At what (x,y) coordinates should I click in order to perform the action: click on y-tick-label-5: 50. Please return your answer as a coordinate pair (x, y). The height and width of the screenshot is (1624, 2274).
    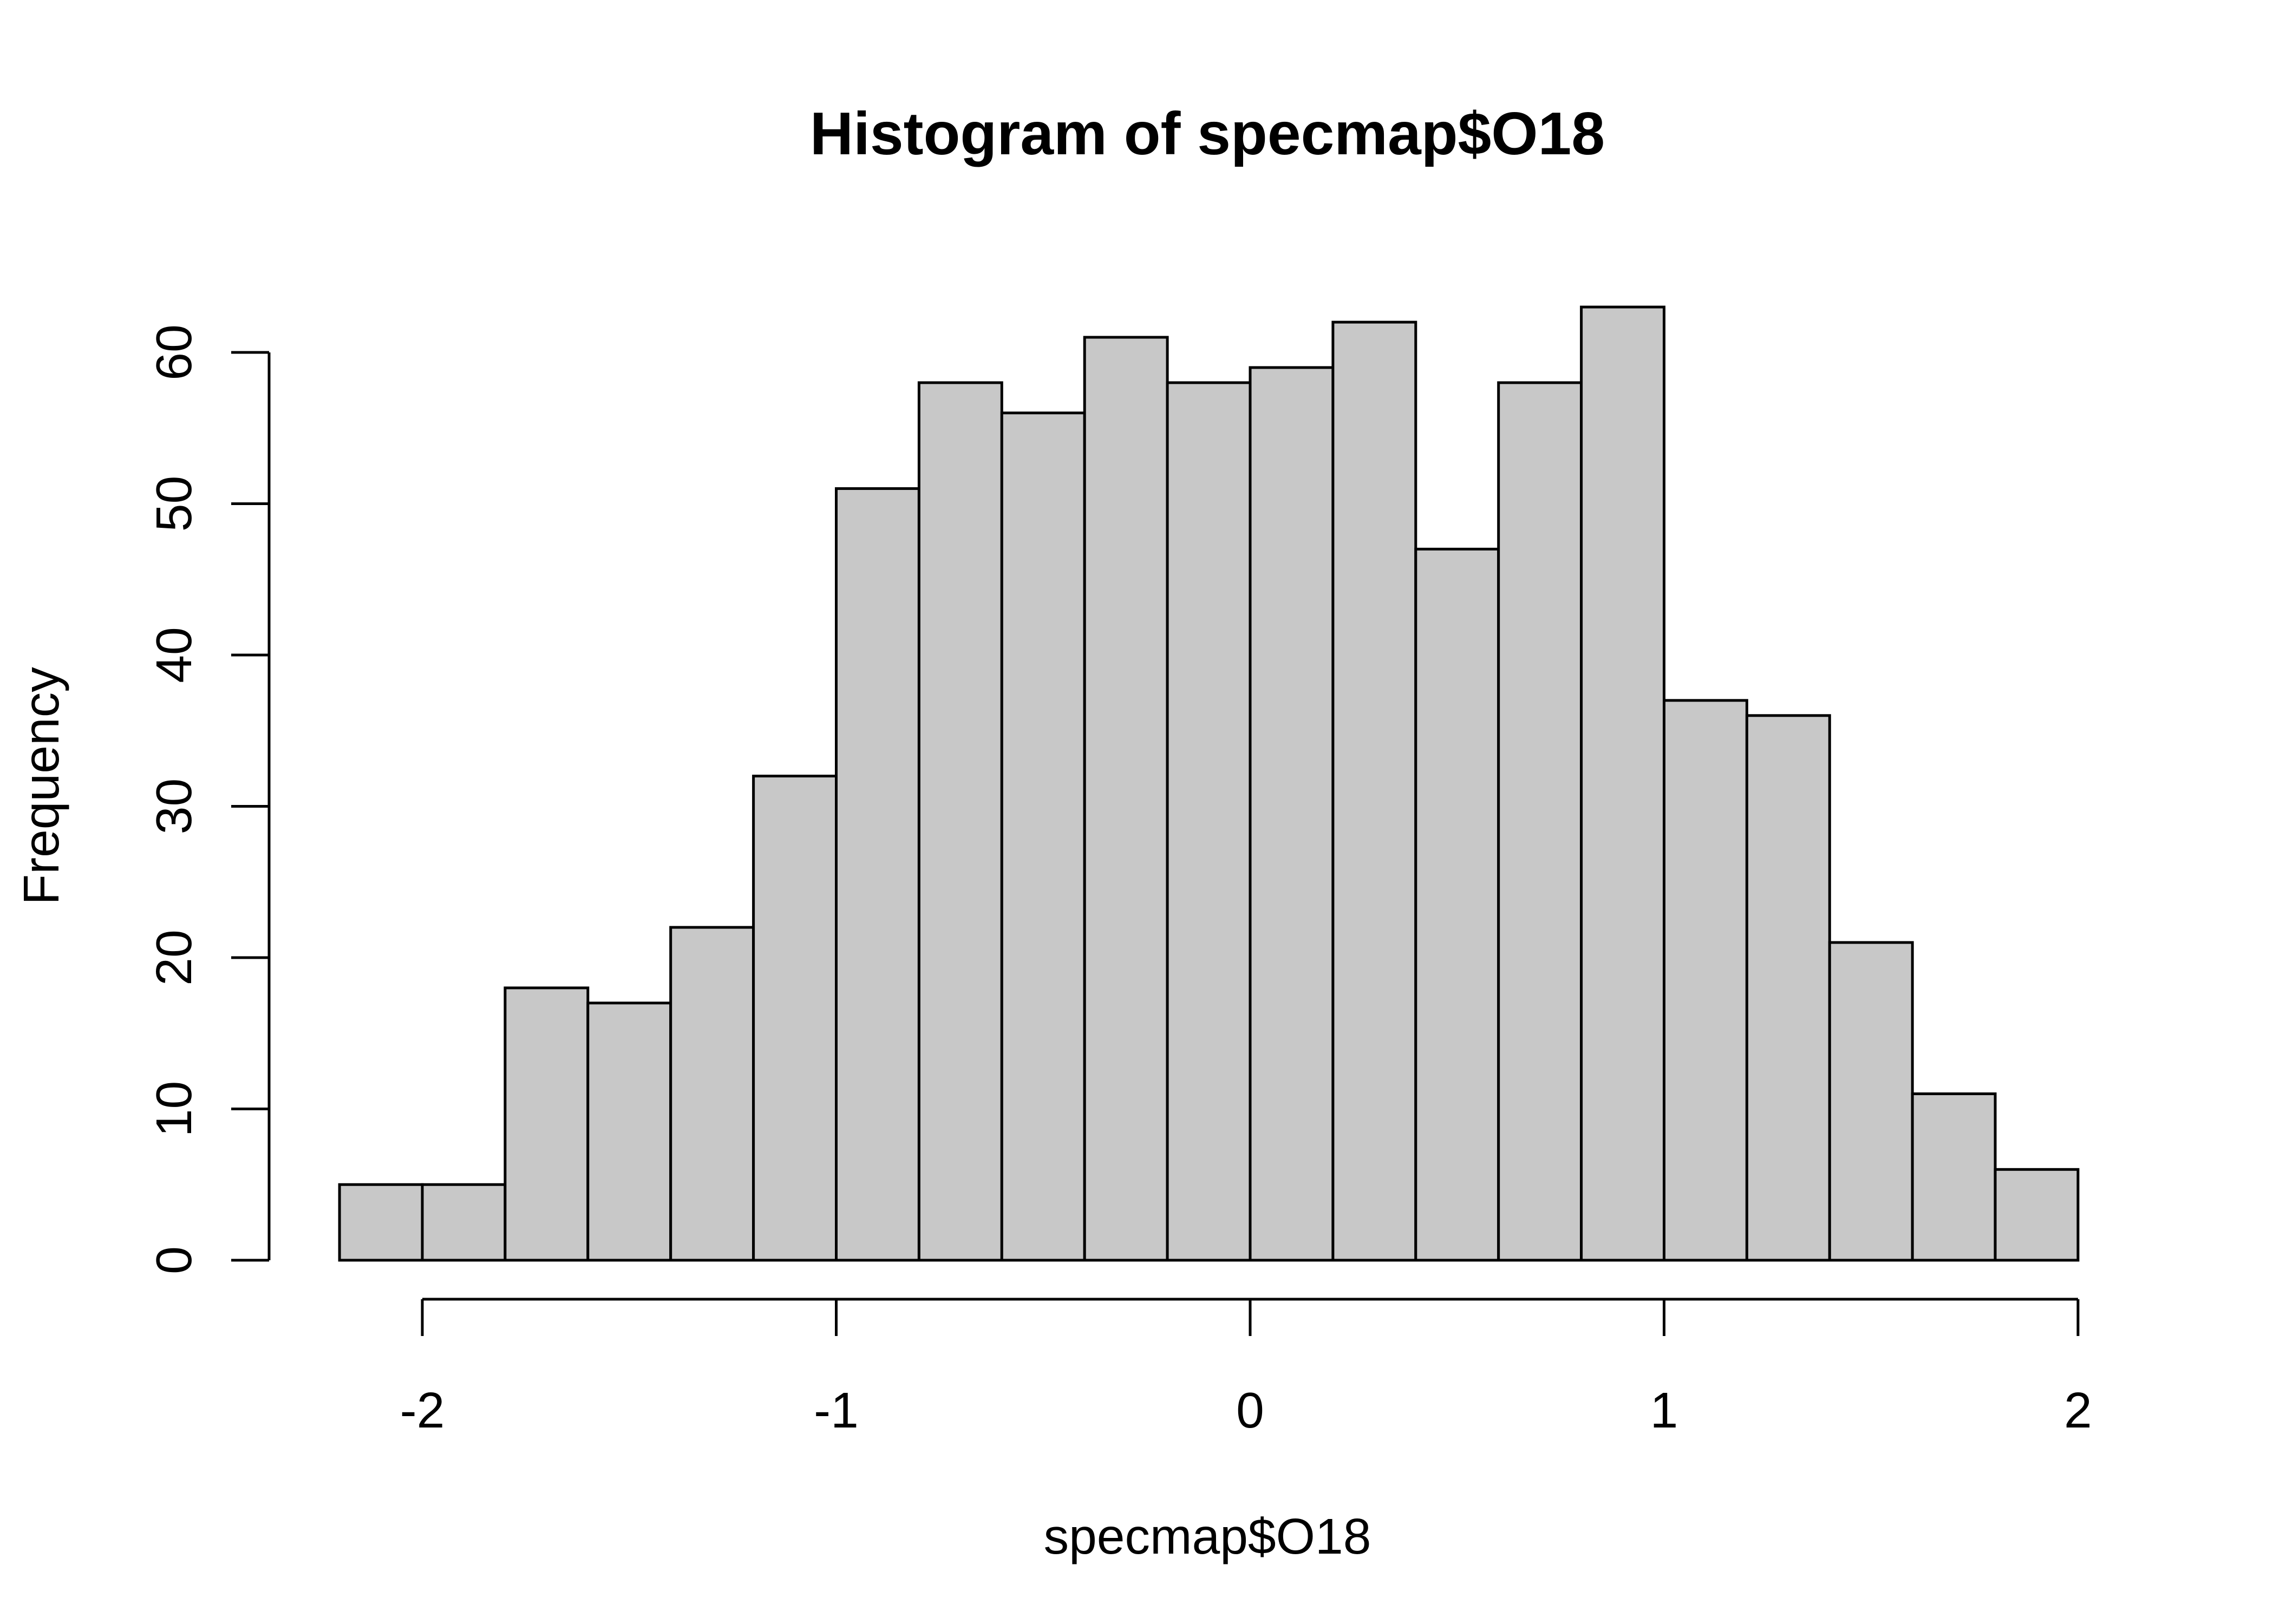
    Looking at the image, I should click on (174, 504).